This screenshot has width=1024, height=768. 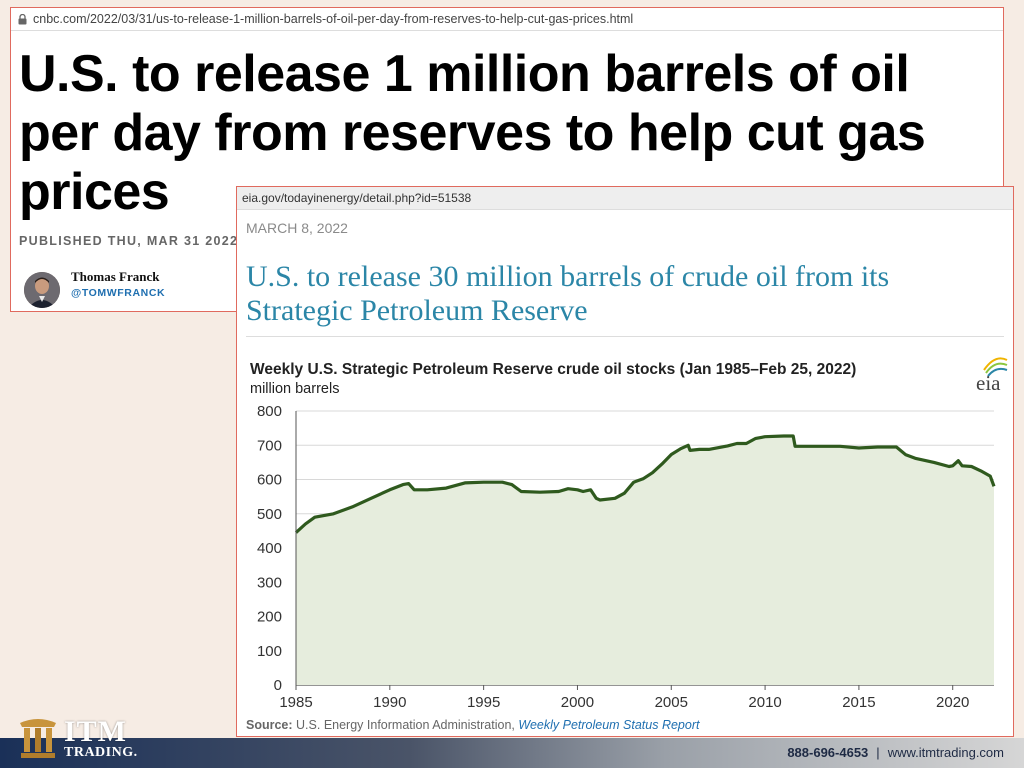 What do you see at coordinates (828, 752) in the screenshot?
I see `footer-phone: 888-696-4653` at bounding box center [828, 752].